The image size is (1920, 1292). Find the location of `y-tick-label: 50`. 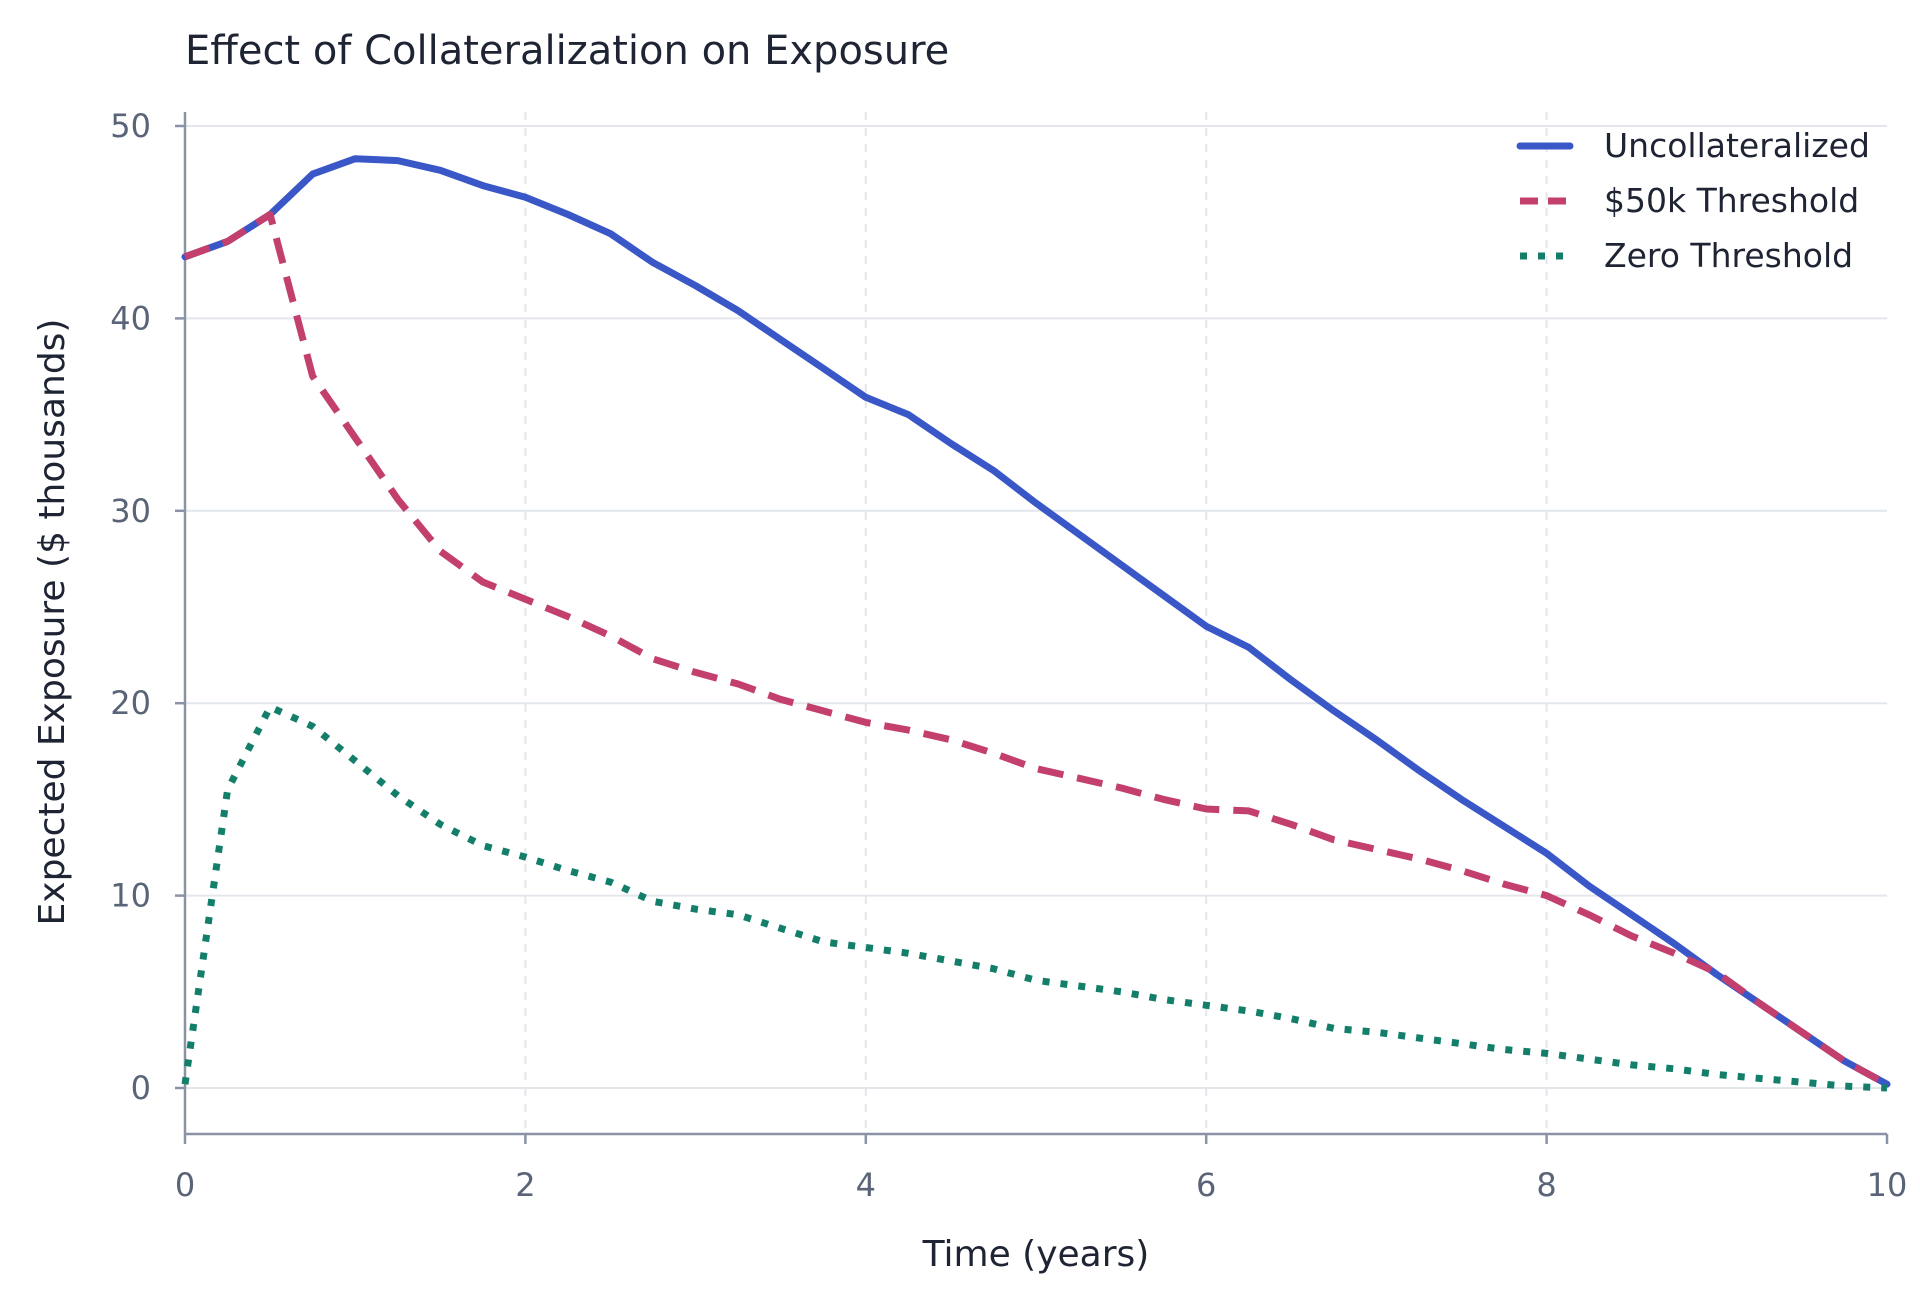

y-tick-label: 50 is located at coordinates (130, 126).